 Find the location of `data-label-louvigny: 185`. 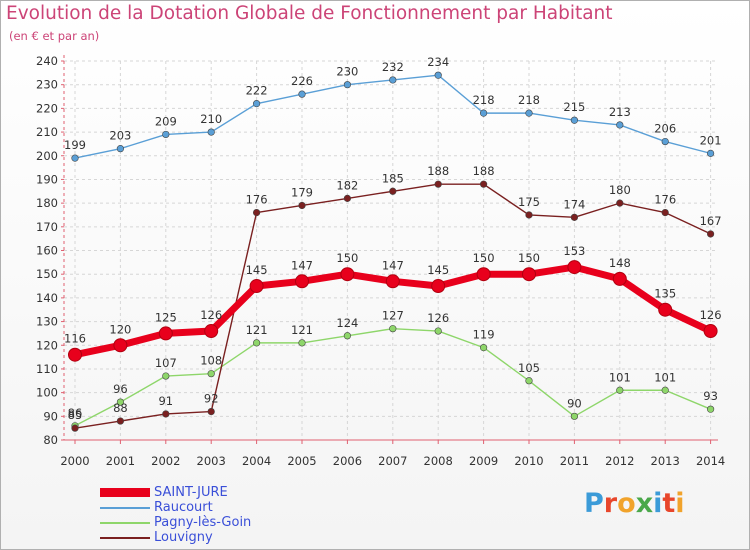

data-label-louvigny: 185 is located at coordinates (393, 178).